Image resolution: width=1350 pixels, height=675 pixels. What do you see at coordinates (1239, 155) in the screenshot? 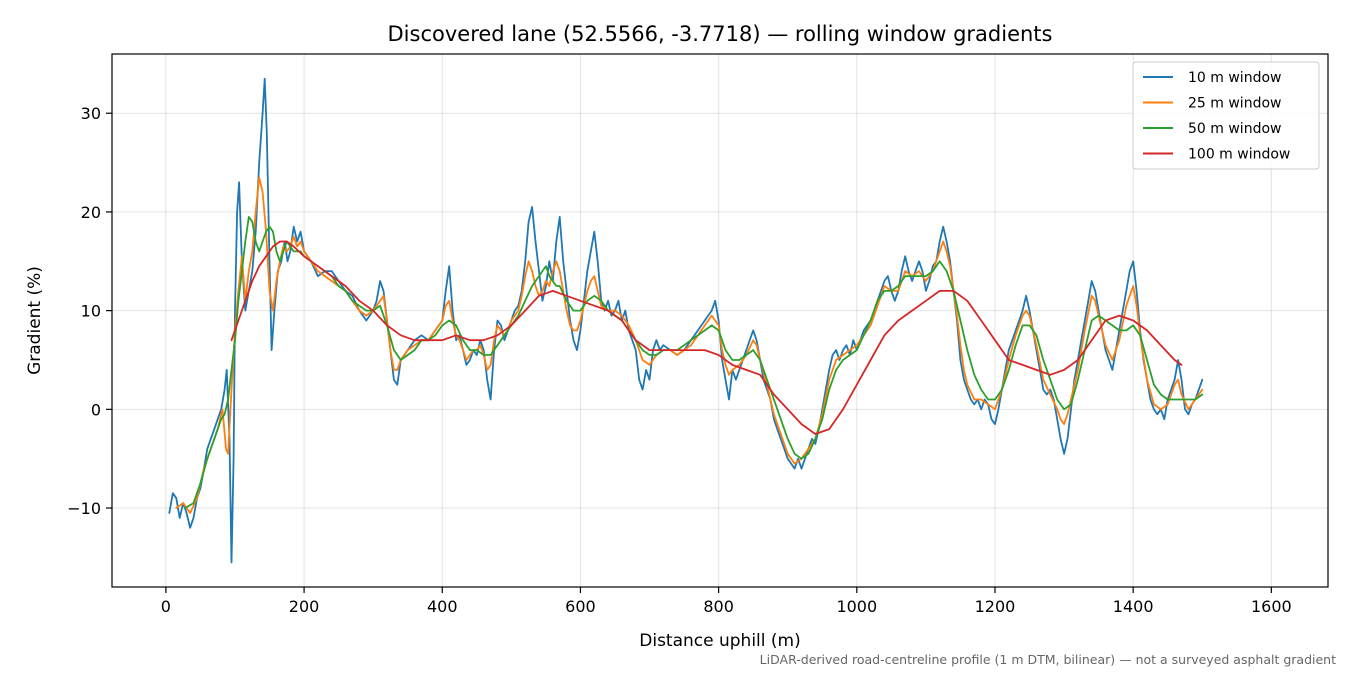
I see `legend-label: 100 m window` at bounding box center [1239, 155].